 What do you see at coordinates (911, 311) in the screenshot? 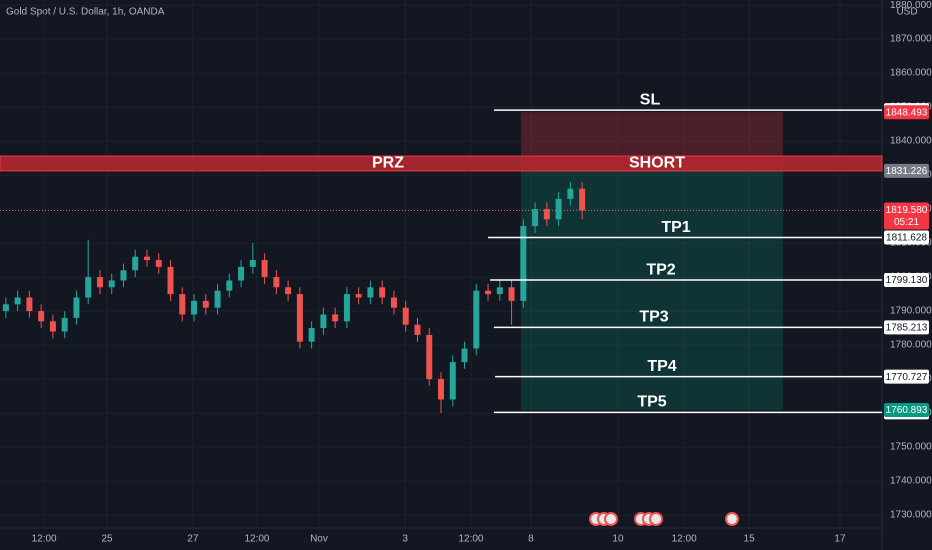
I see `y-tick-label: 1790.000` at bounding box center [911, 311].